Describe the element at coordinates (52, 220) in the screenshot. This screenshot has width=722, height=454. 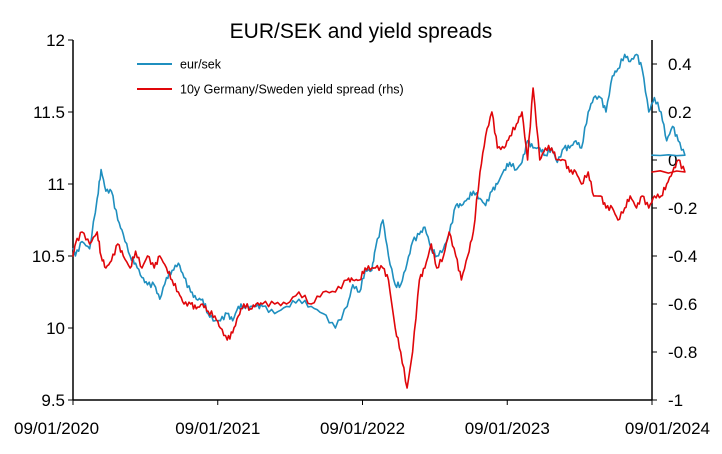
I see `left-y-ticks: 9.5 10 10.5 11 11.5 12` at that location.